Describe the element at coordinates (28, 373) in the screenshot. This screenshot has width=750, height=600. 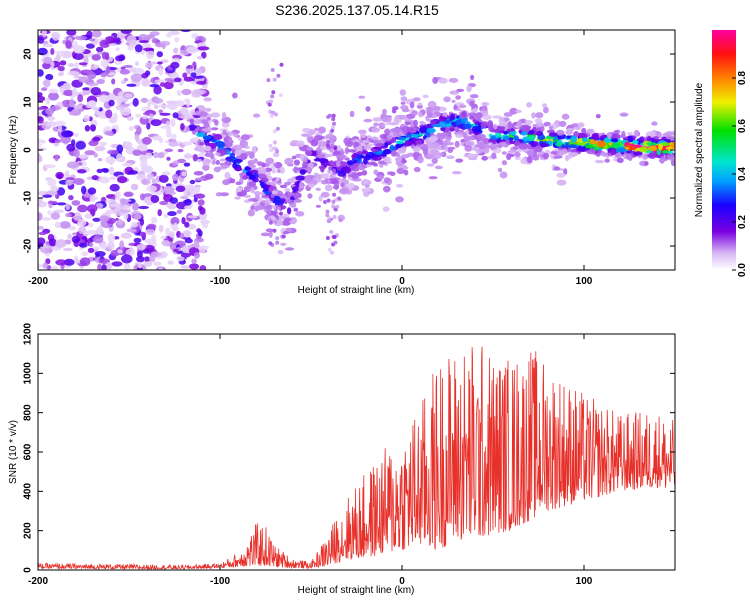
I see `snr-y-tick-label: 1000` at that location.